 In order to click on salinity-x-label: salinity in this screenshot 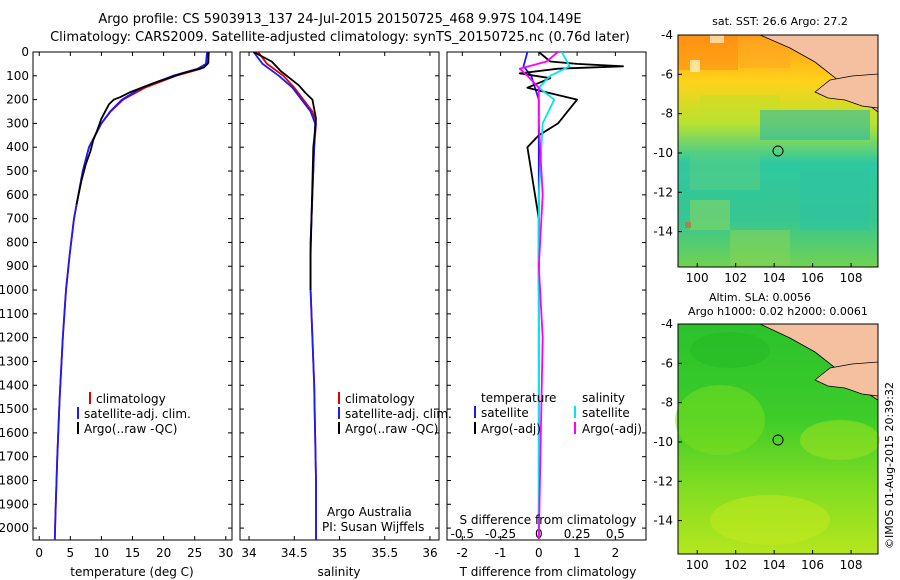, I will do `click(338, 572)`.